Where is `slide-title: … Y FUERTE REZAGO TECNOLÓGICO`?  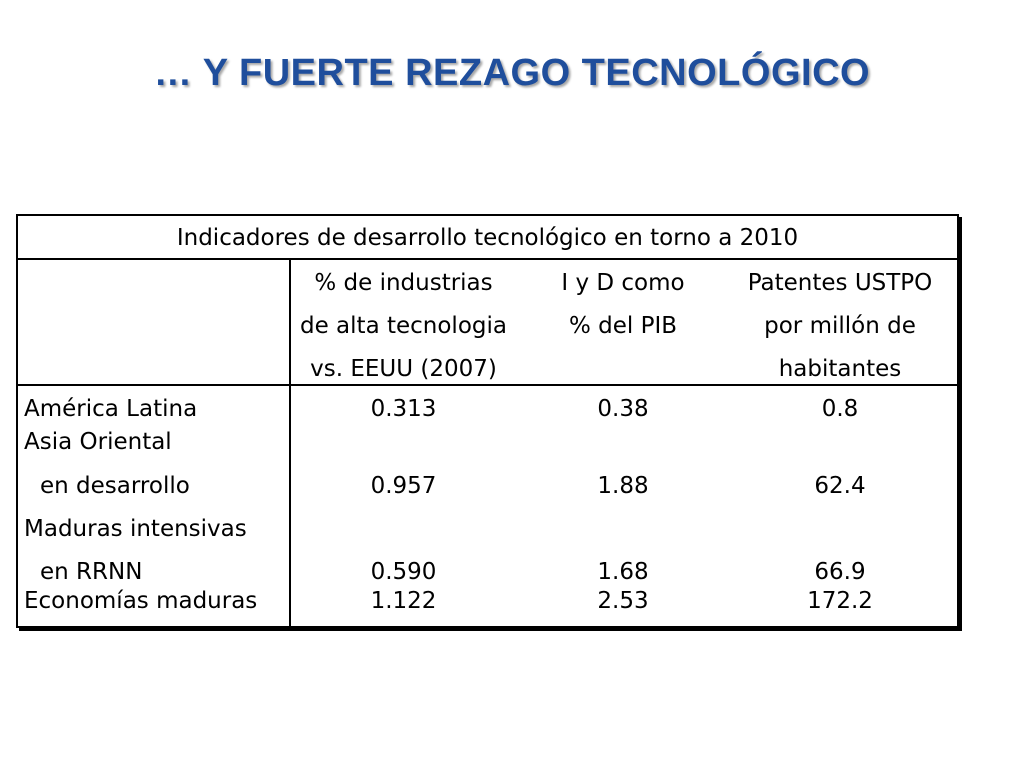 slide-title: … Y FUERTE REZAGO TECNOLÓGICO is located at coordinates (512, 73).